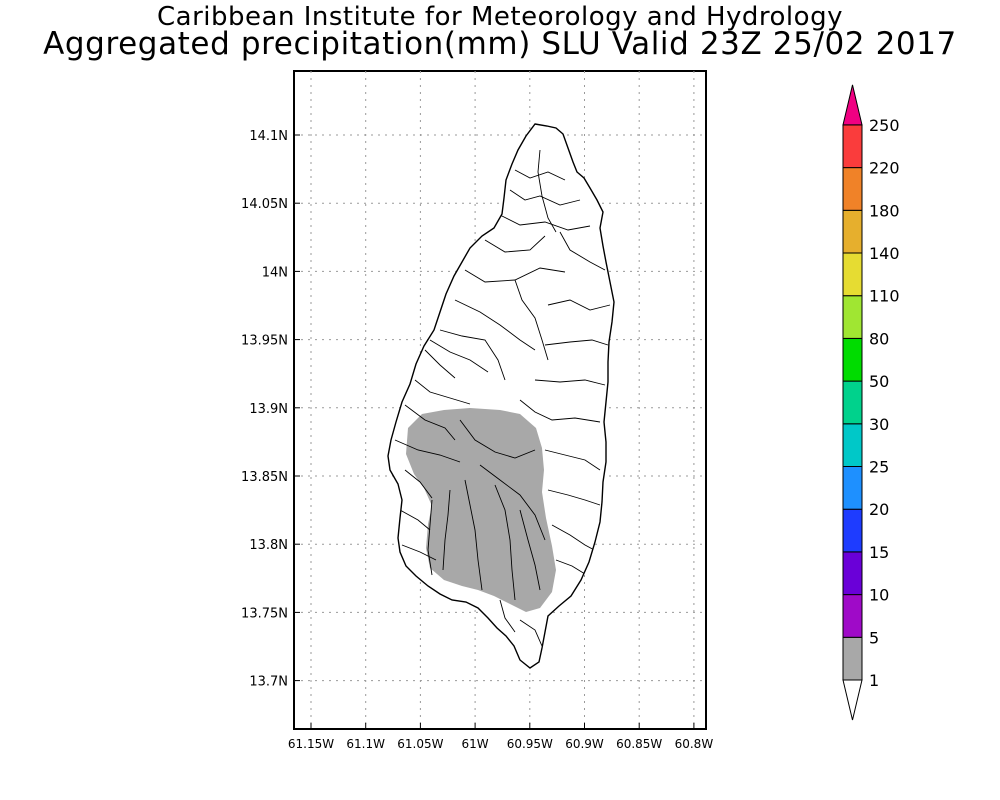  What do you see at coordinates (264, 341) in the screenshot?
I see `lat-tick-label: 13.95N` at bounding box center [264, 341].